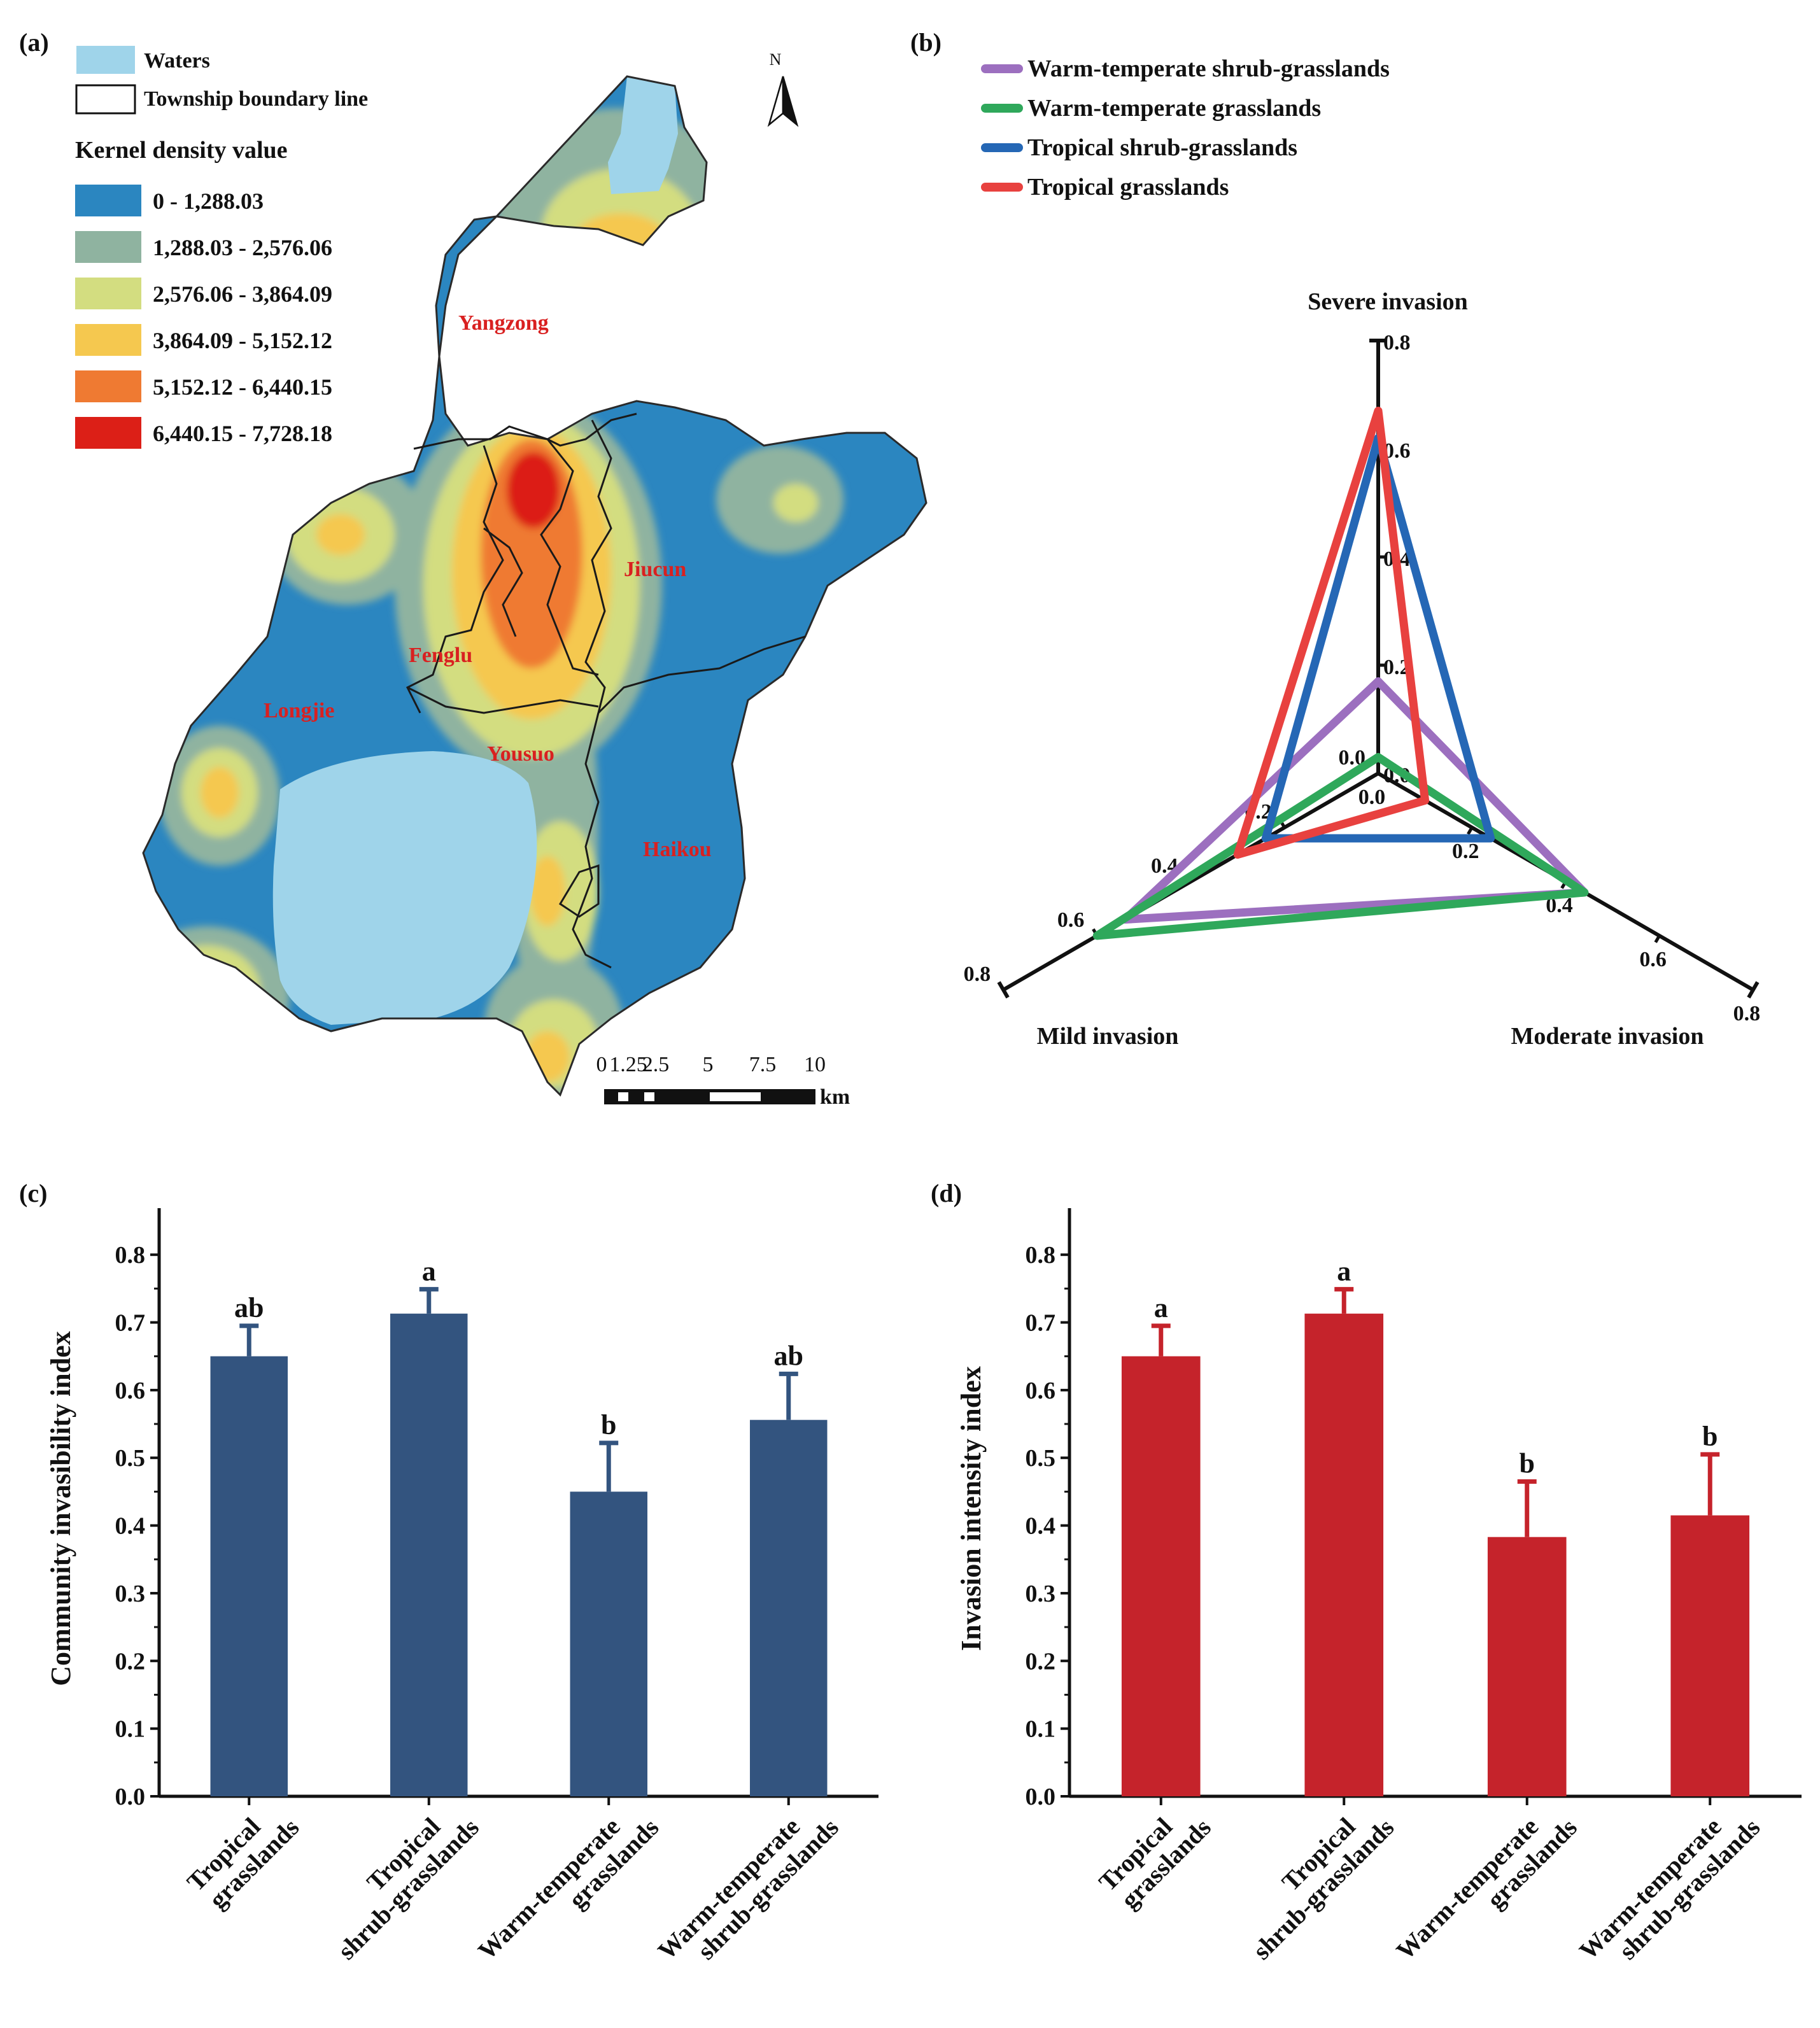 The image size is (1820, 2028). I want to click on y-axis-title-d: Invasion intensity index, so click(971, 1508).